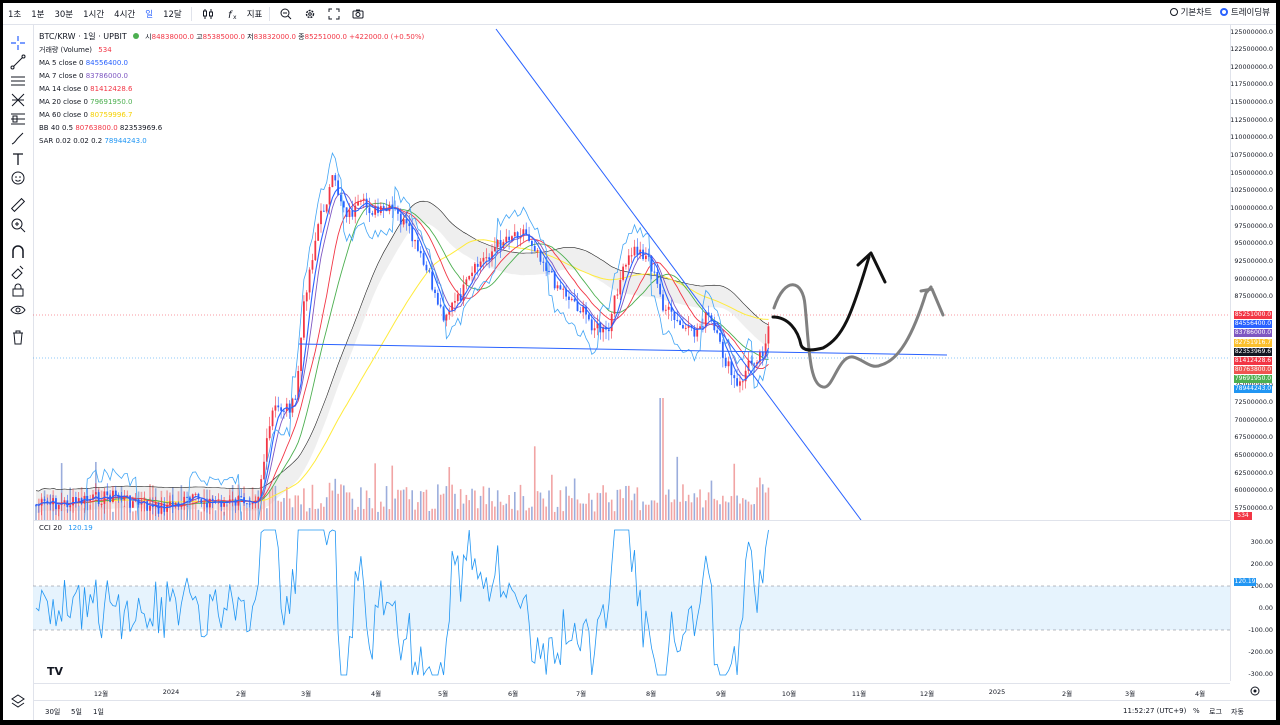 The height and width of the screenshot is (725, 1280). Describe the element at coordinates (98, 712) in the screenshot. I see `range-1d: 1일` at that location.